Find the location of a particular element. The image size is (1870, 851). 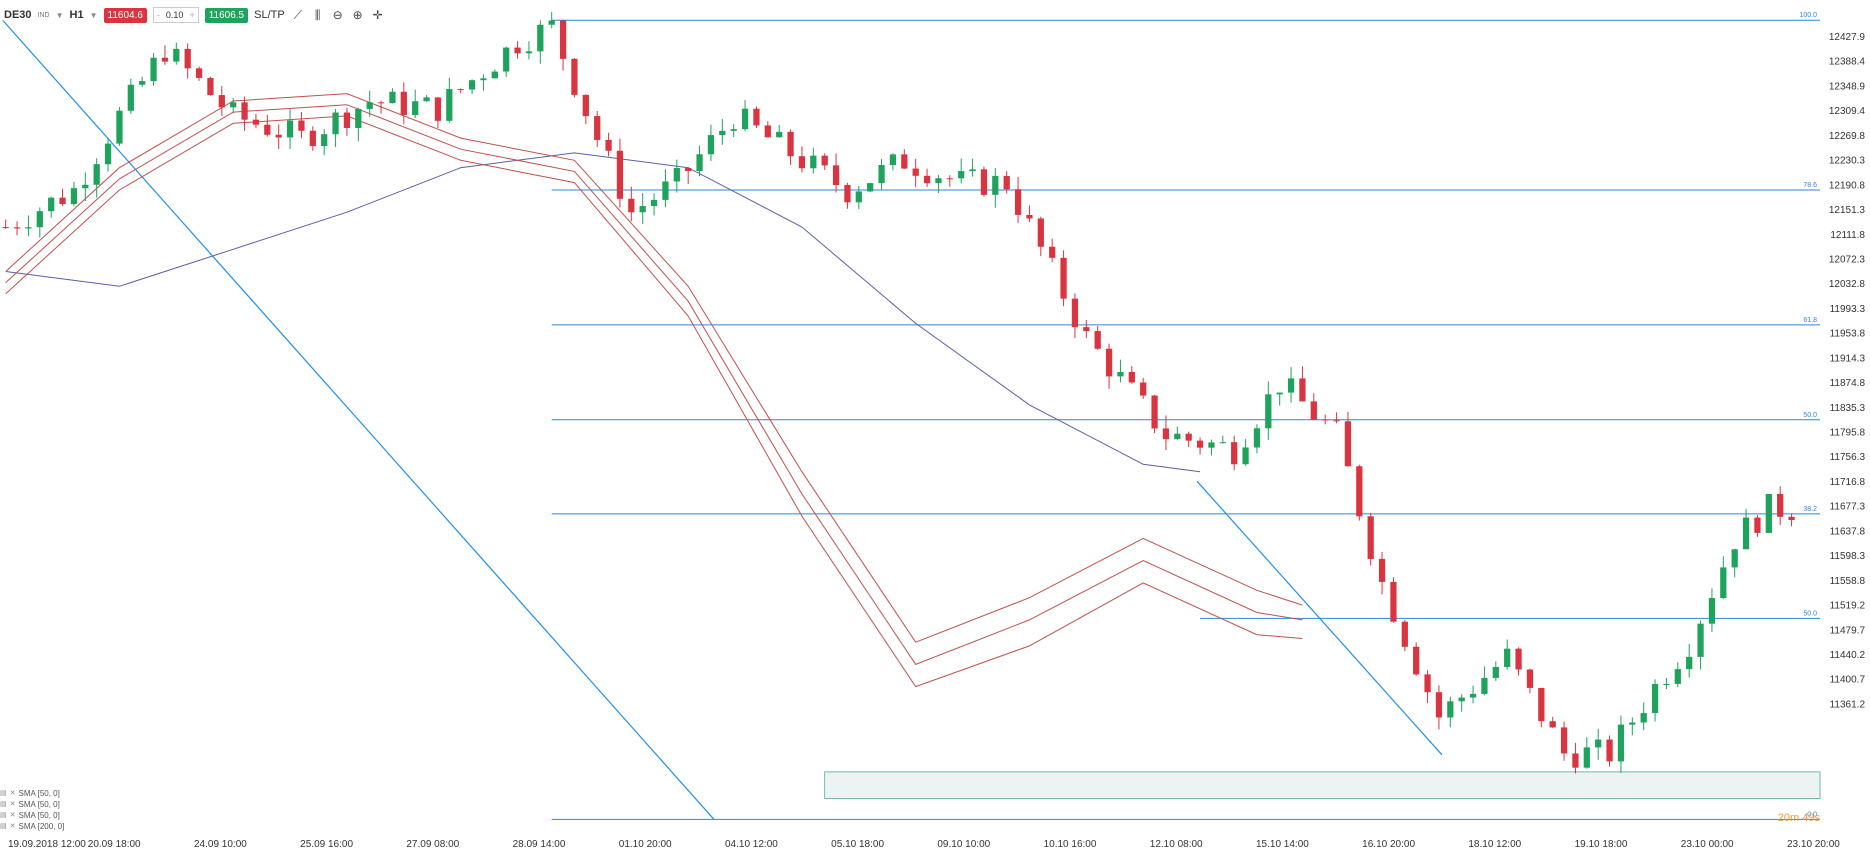

y-axis-tick-label: 11756.3 is located at coordinates (1848, 457).